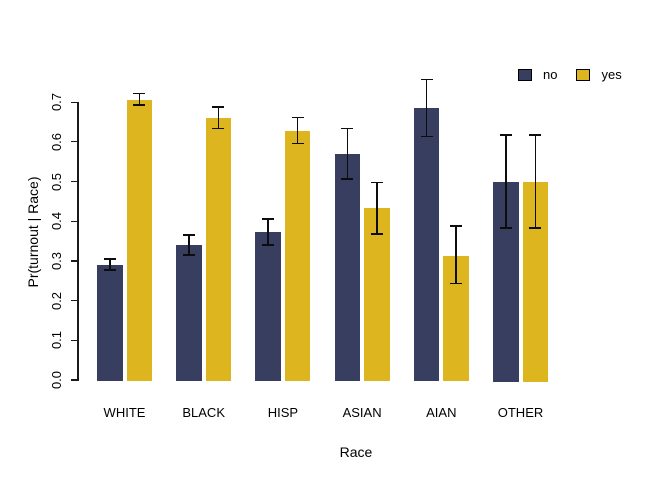  I want to click on y-axis-tick-label: 0.7, so click(56, 102).